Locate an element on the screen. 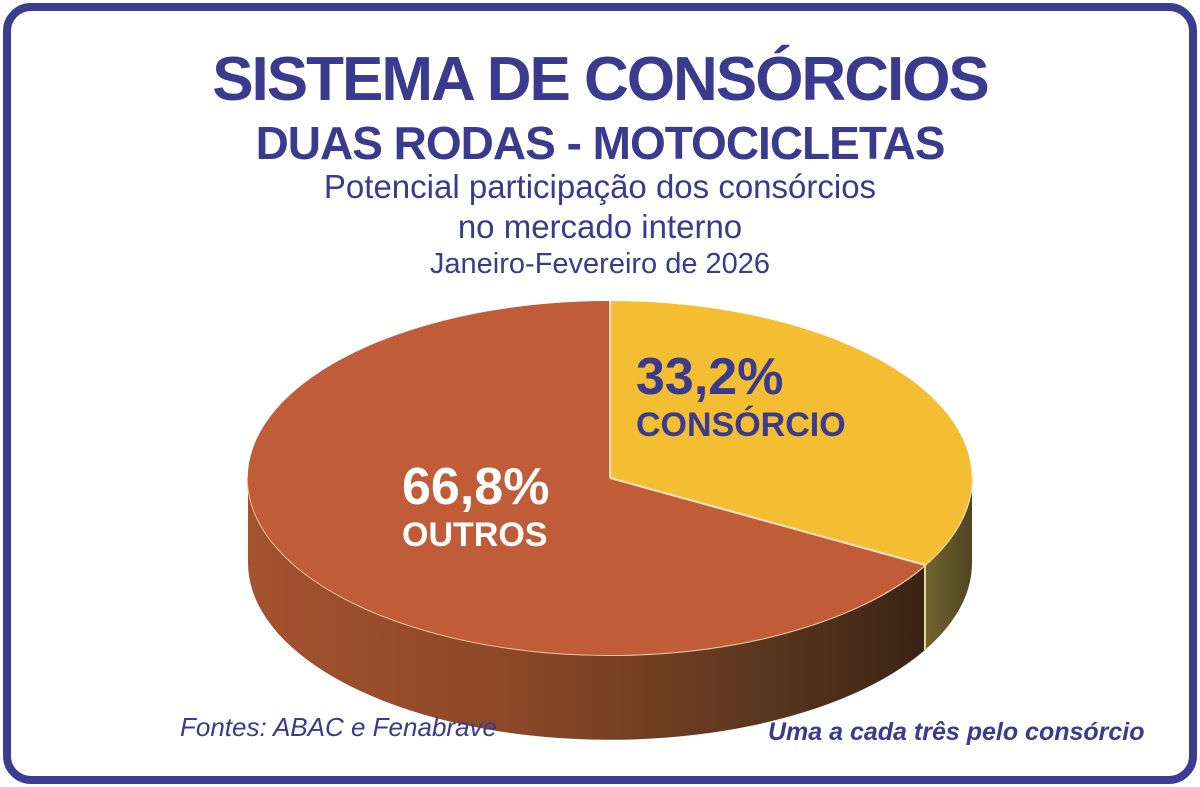 This screenshot has height=787, width=1200. slice-value-outros: 66,8% is located at coordinates (476, 487).